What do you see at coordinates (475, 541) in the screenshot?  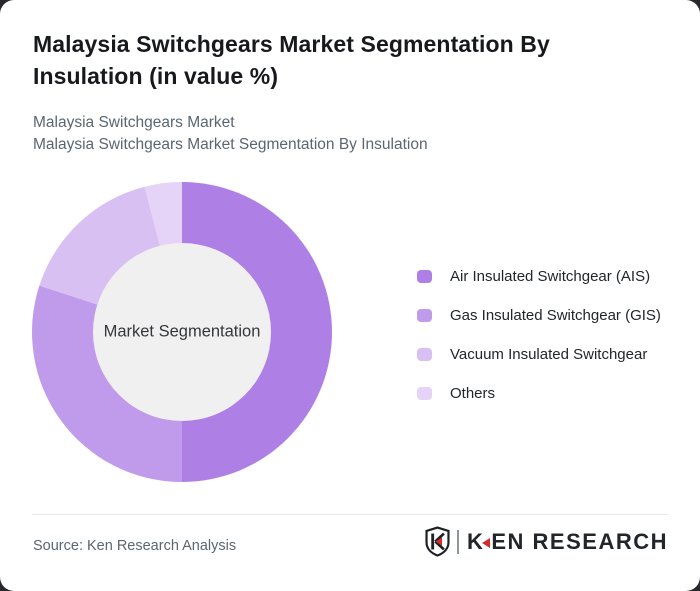 I see `logo-letter-k: K` at bounding box center [475, 541].